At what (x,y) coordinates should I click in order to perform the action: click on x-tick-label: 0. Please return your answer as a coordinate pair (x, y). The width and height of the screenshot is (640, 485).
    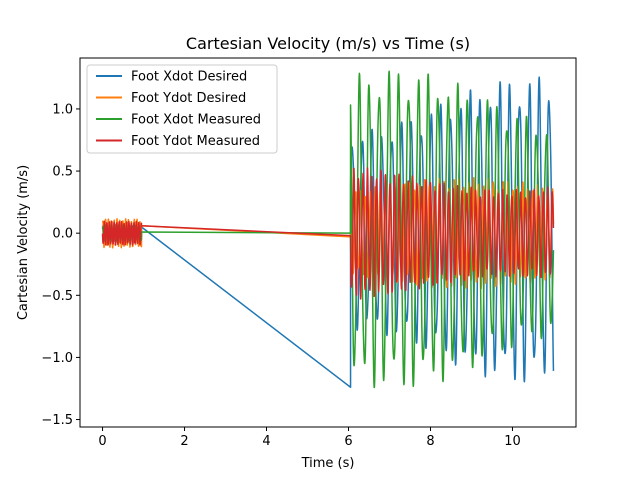
    Looking at the image, I should click on (102, 441).